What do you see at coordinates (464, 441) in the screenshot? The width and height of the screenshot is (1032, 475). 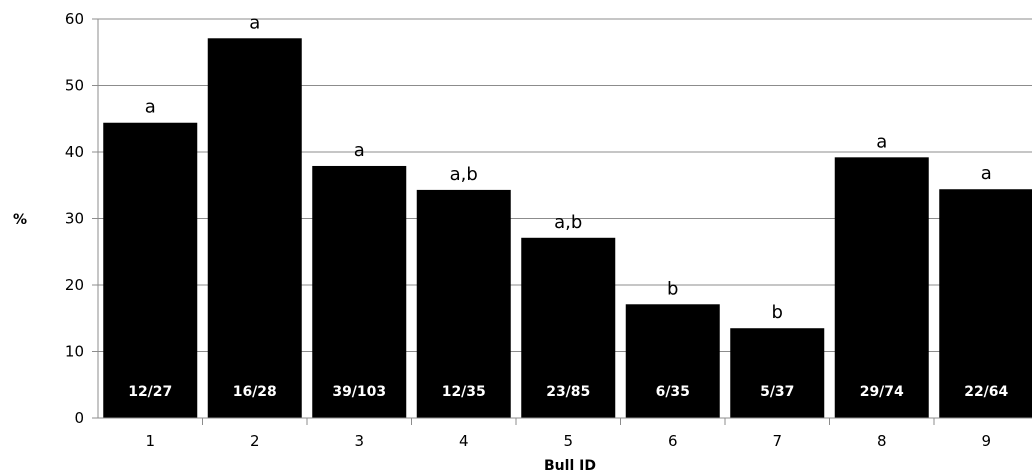 I see `x-tick-label: 4` at bounding box center [464, 441].